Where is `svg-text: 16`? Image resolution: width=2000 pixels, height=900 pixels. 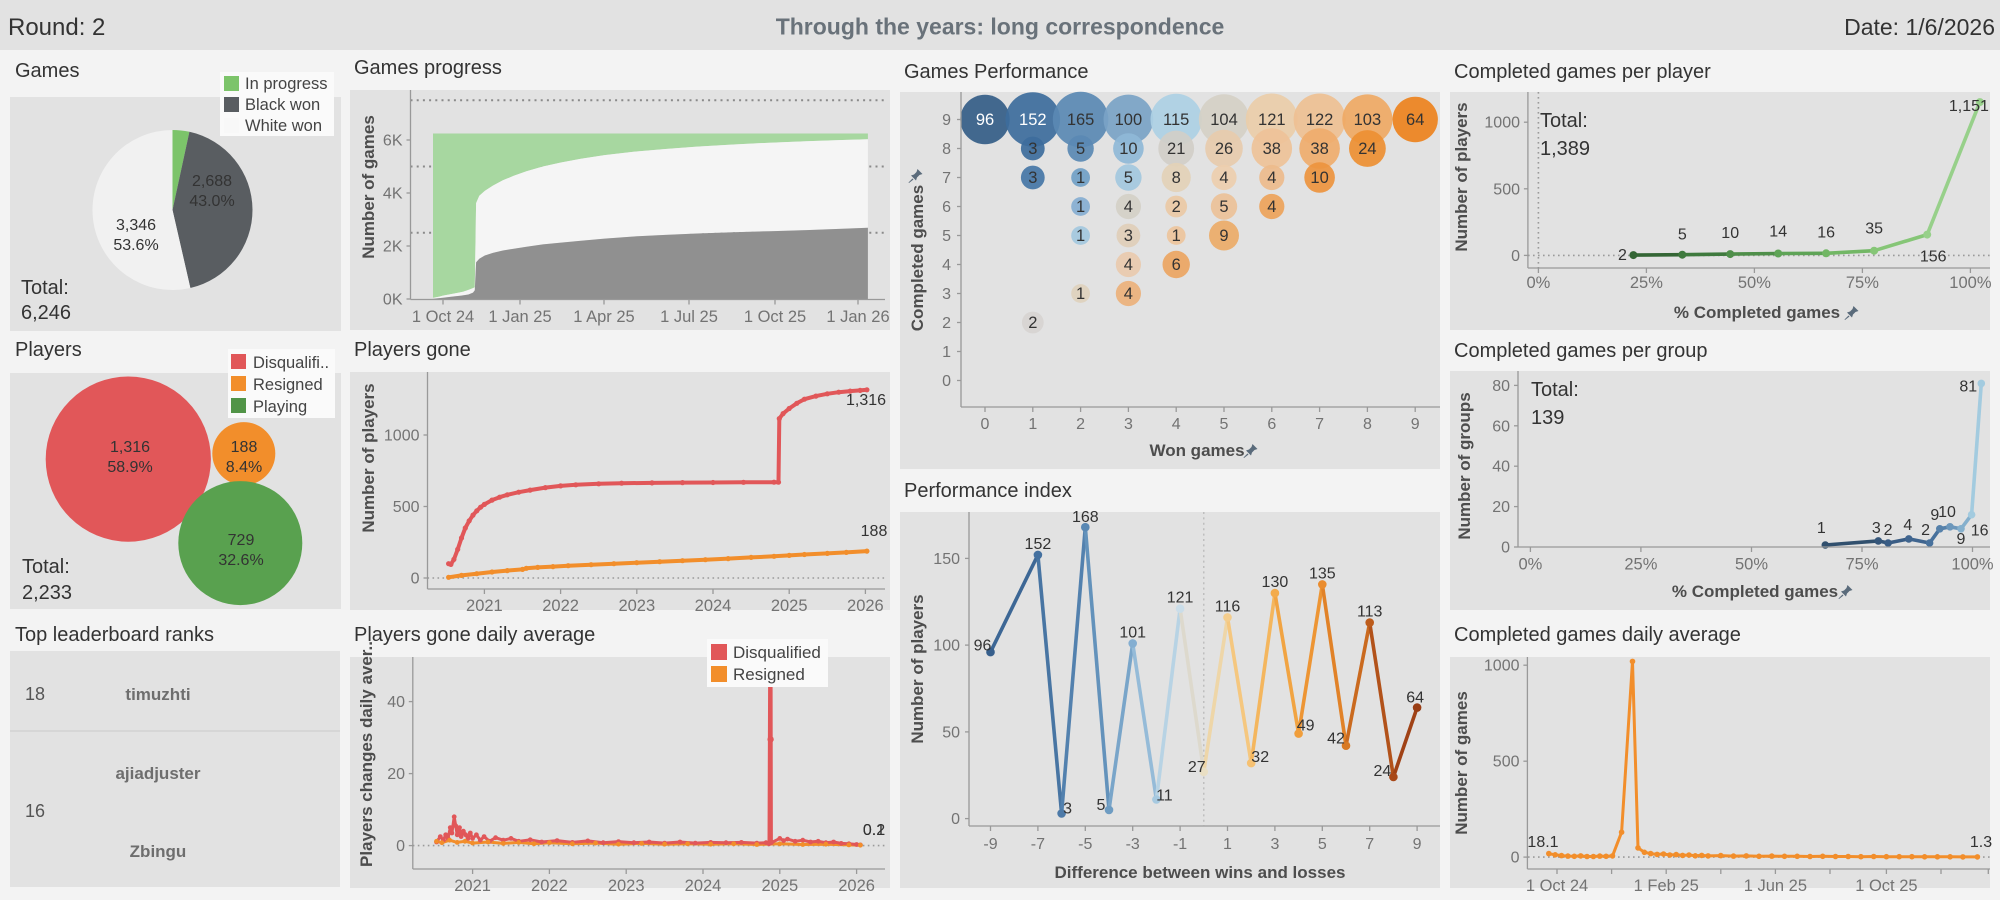 svg-text: 16 is located at coordinates (1980, 531).